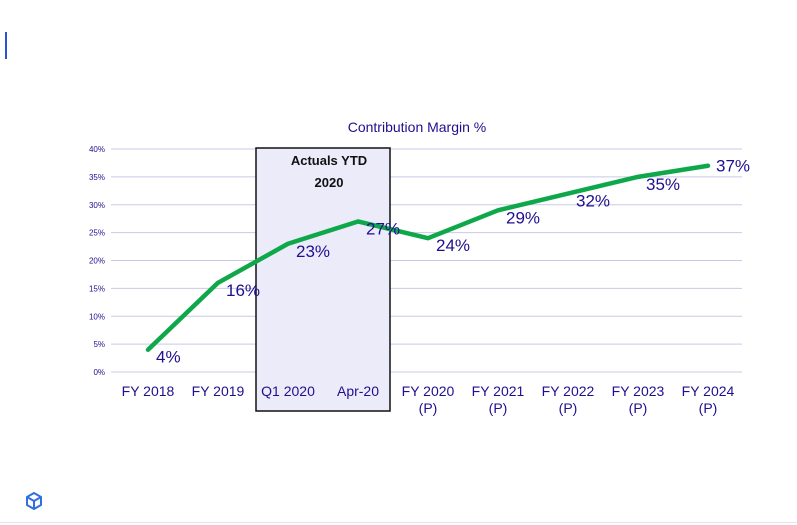  I want to click on highlight-group: Actuals YTD 2020, so click(323, 279).